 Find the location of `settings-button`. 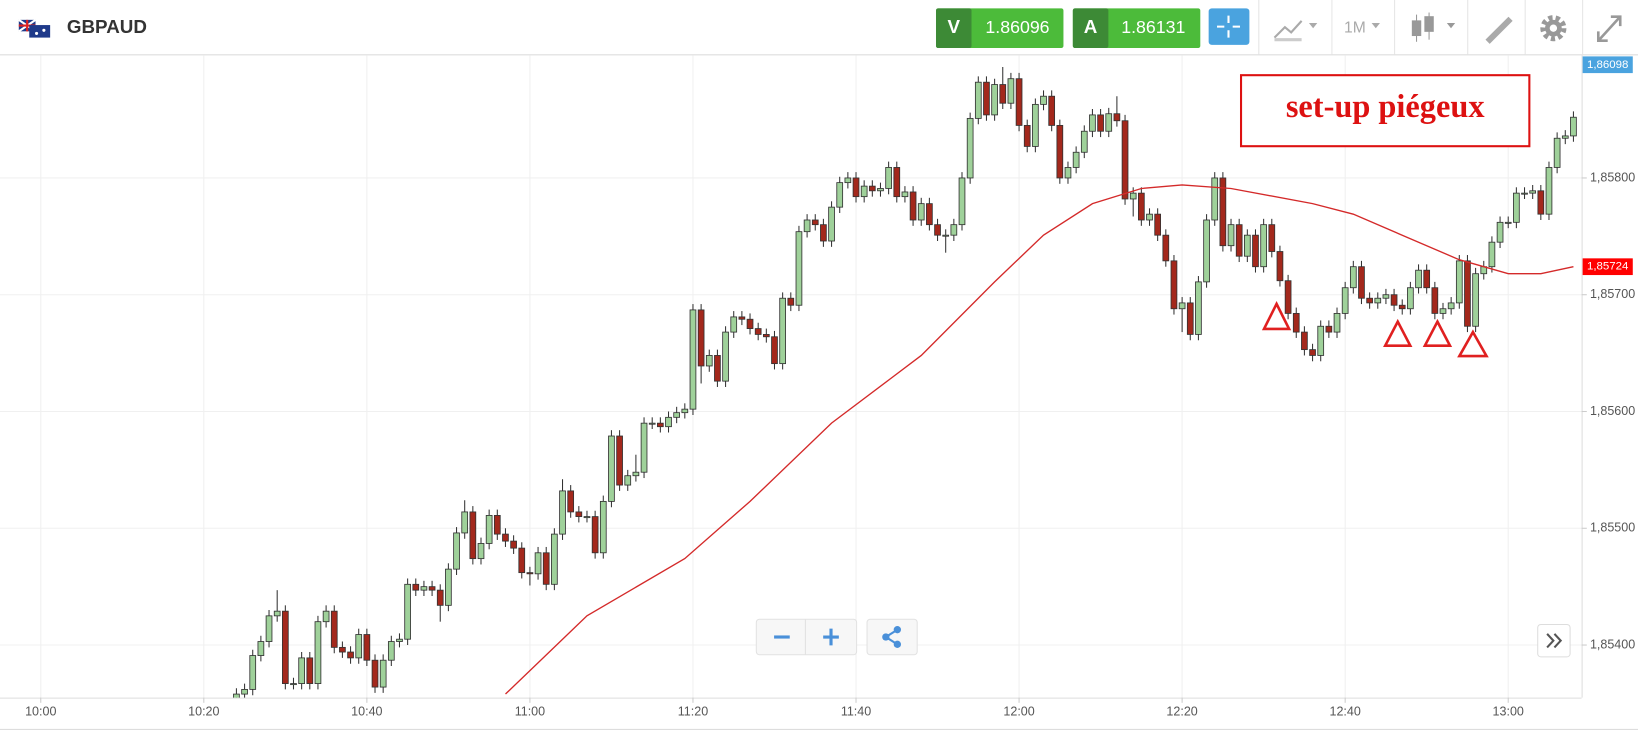

settings-button is located at coordinates (1553, 28).